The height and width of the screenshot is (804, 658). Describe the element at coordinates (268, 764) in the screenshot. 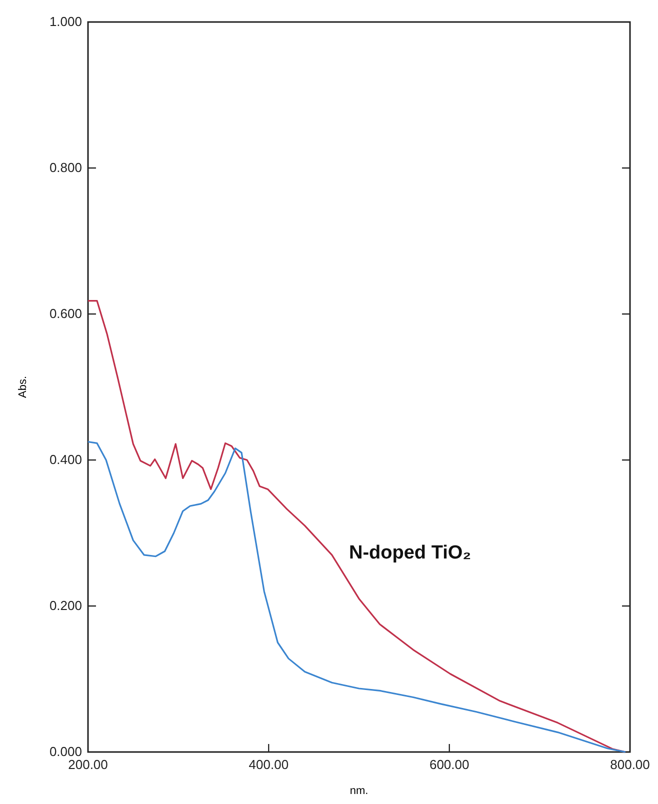

I see `x-tick-label: 400.00` at that location.